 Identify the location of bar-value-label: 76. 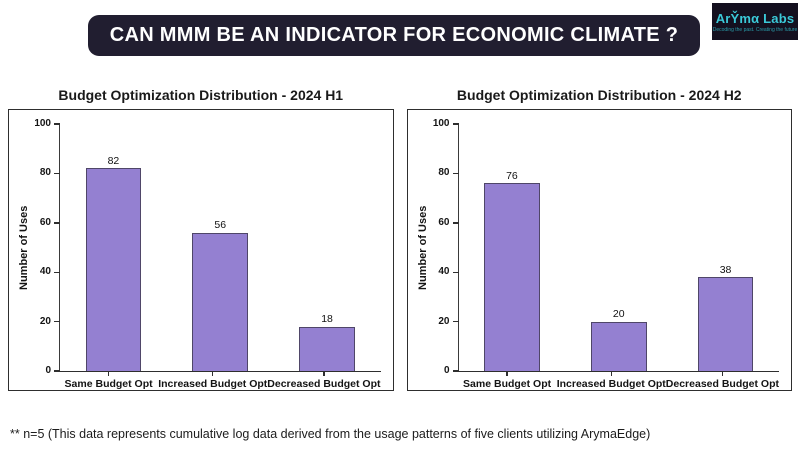
(512, 175).